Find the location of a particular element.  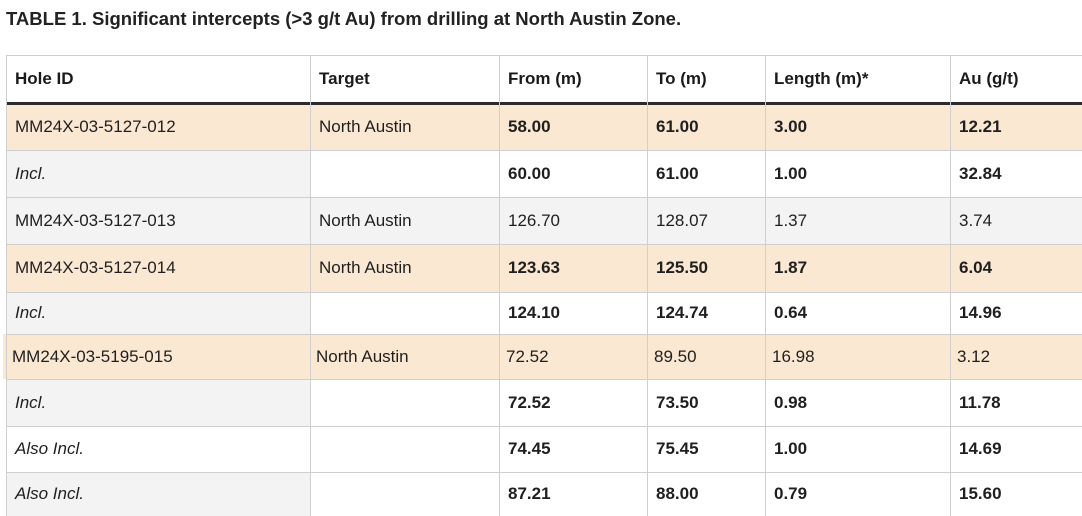

length-cell: 0.64 is located at coordinates (857, 313).